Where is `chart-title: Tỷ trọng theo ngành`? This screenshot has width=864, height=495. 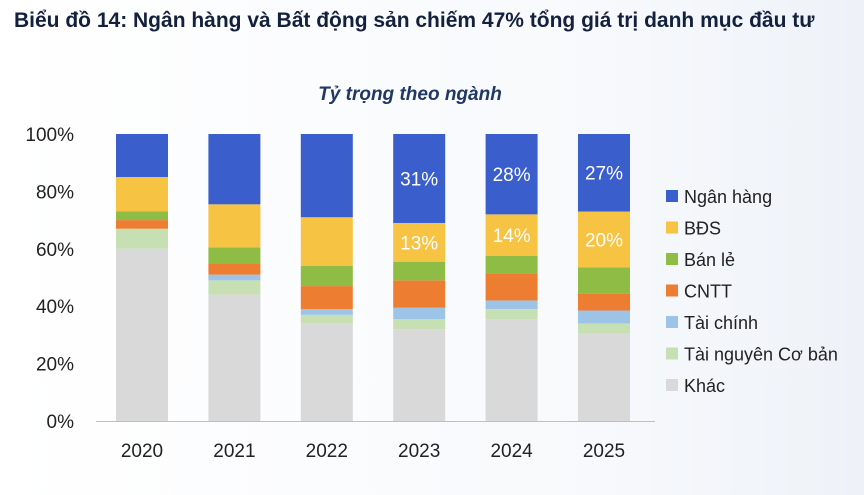
chart-title: Tỷ trọng theo ngành is located at coordinates (410, 94).